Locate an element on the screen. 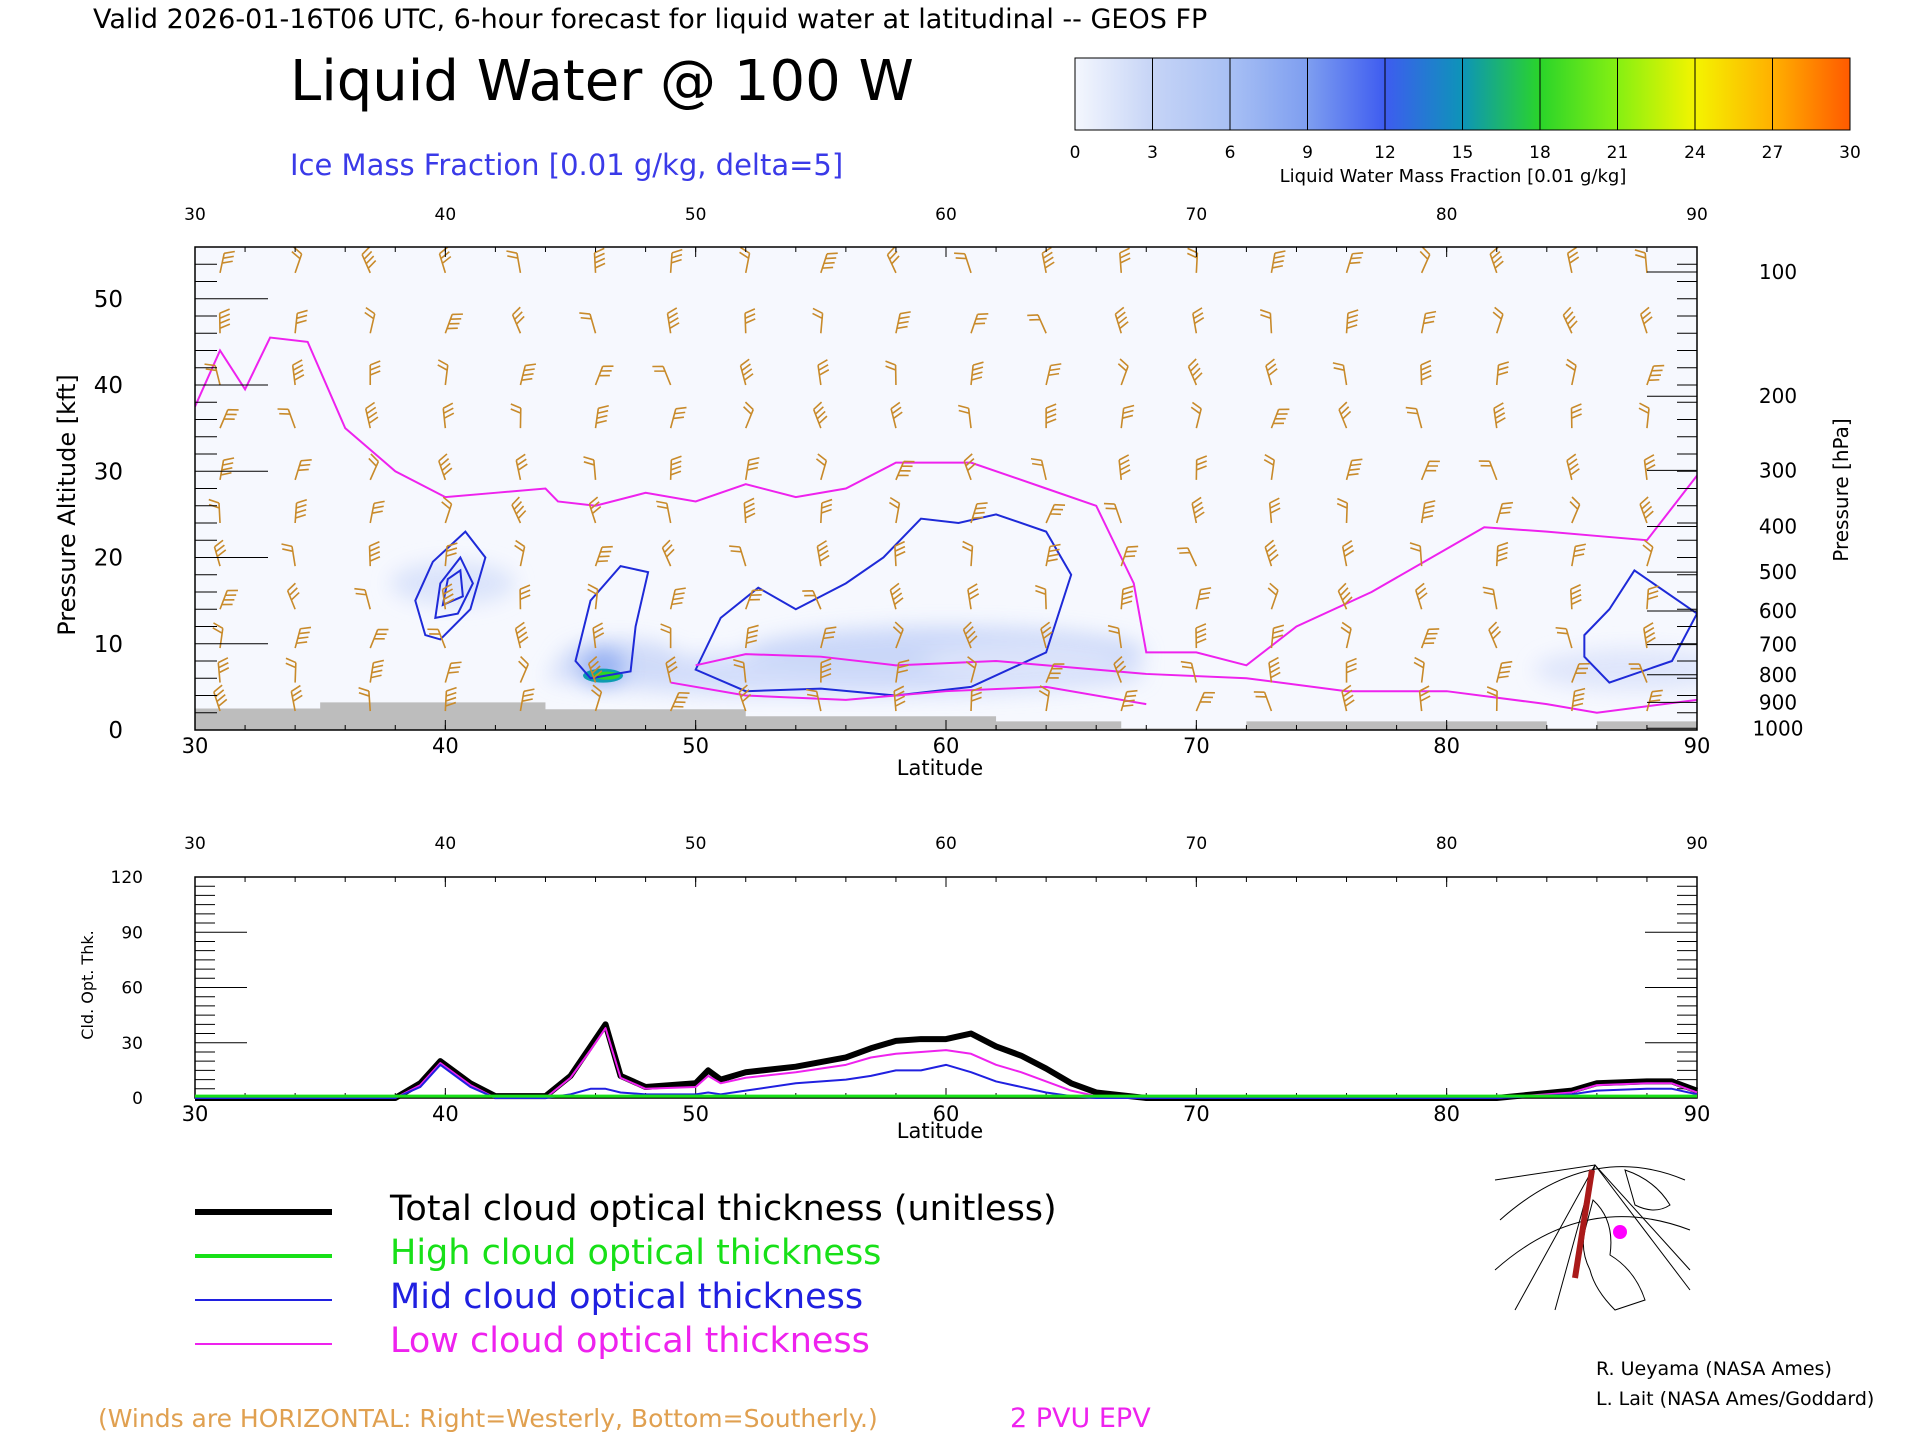 The height and width of the screenshot is (1440, 1920). x-top-tick-label: 60 is located at coordinates (946, 215).